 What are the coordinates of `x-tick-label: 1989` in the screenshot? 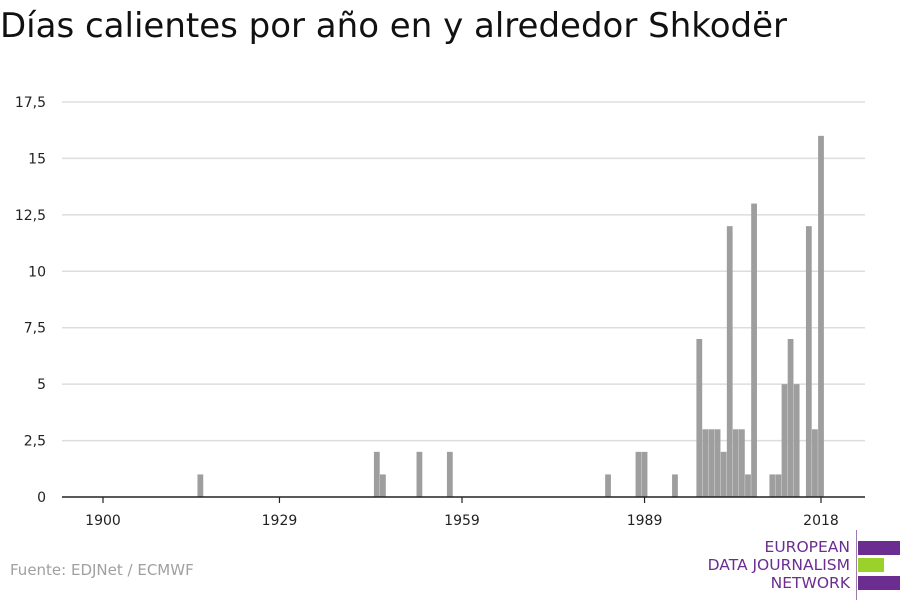 It's located at (645, 521).